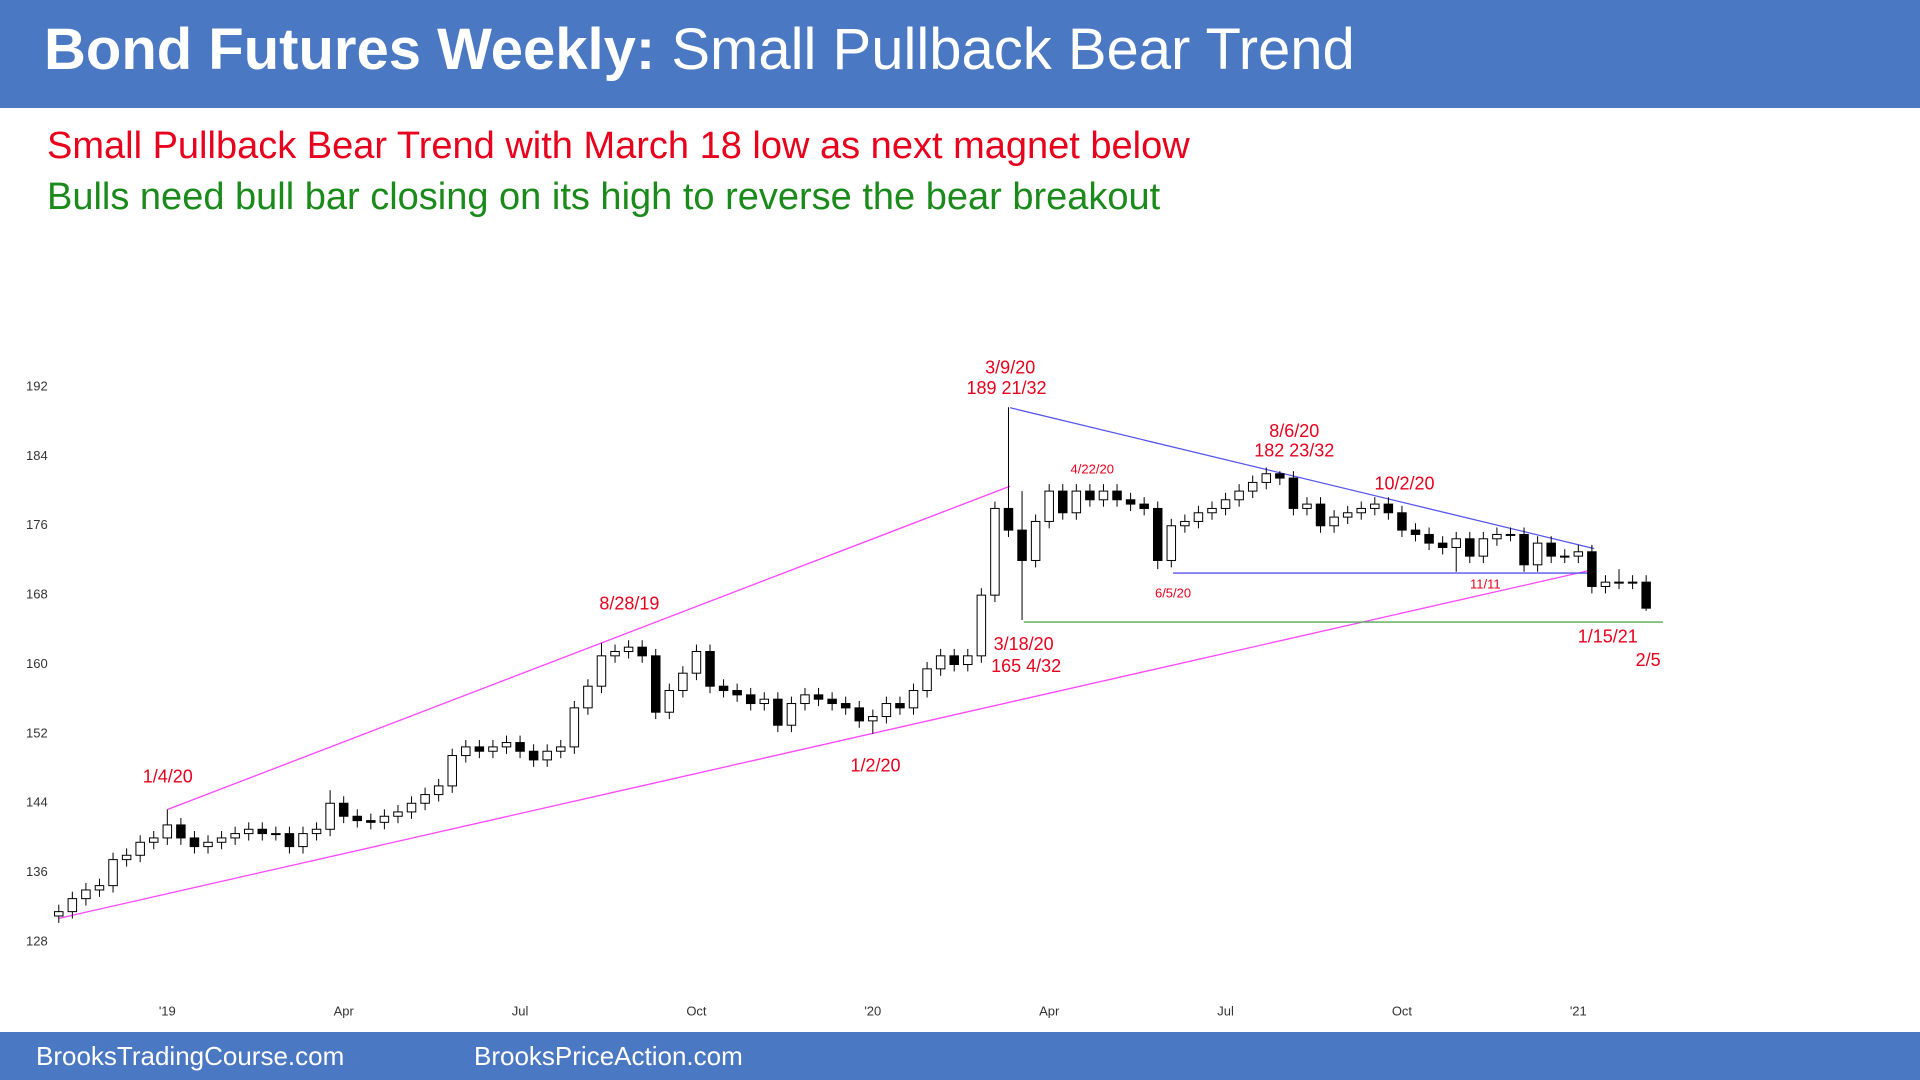 Image resolution: width=1920 pixels, height=1080 pixels. I want to click on annotation: 8/28/19, so click(629, 604).